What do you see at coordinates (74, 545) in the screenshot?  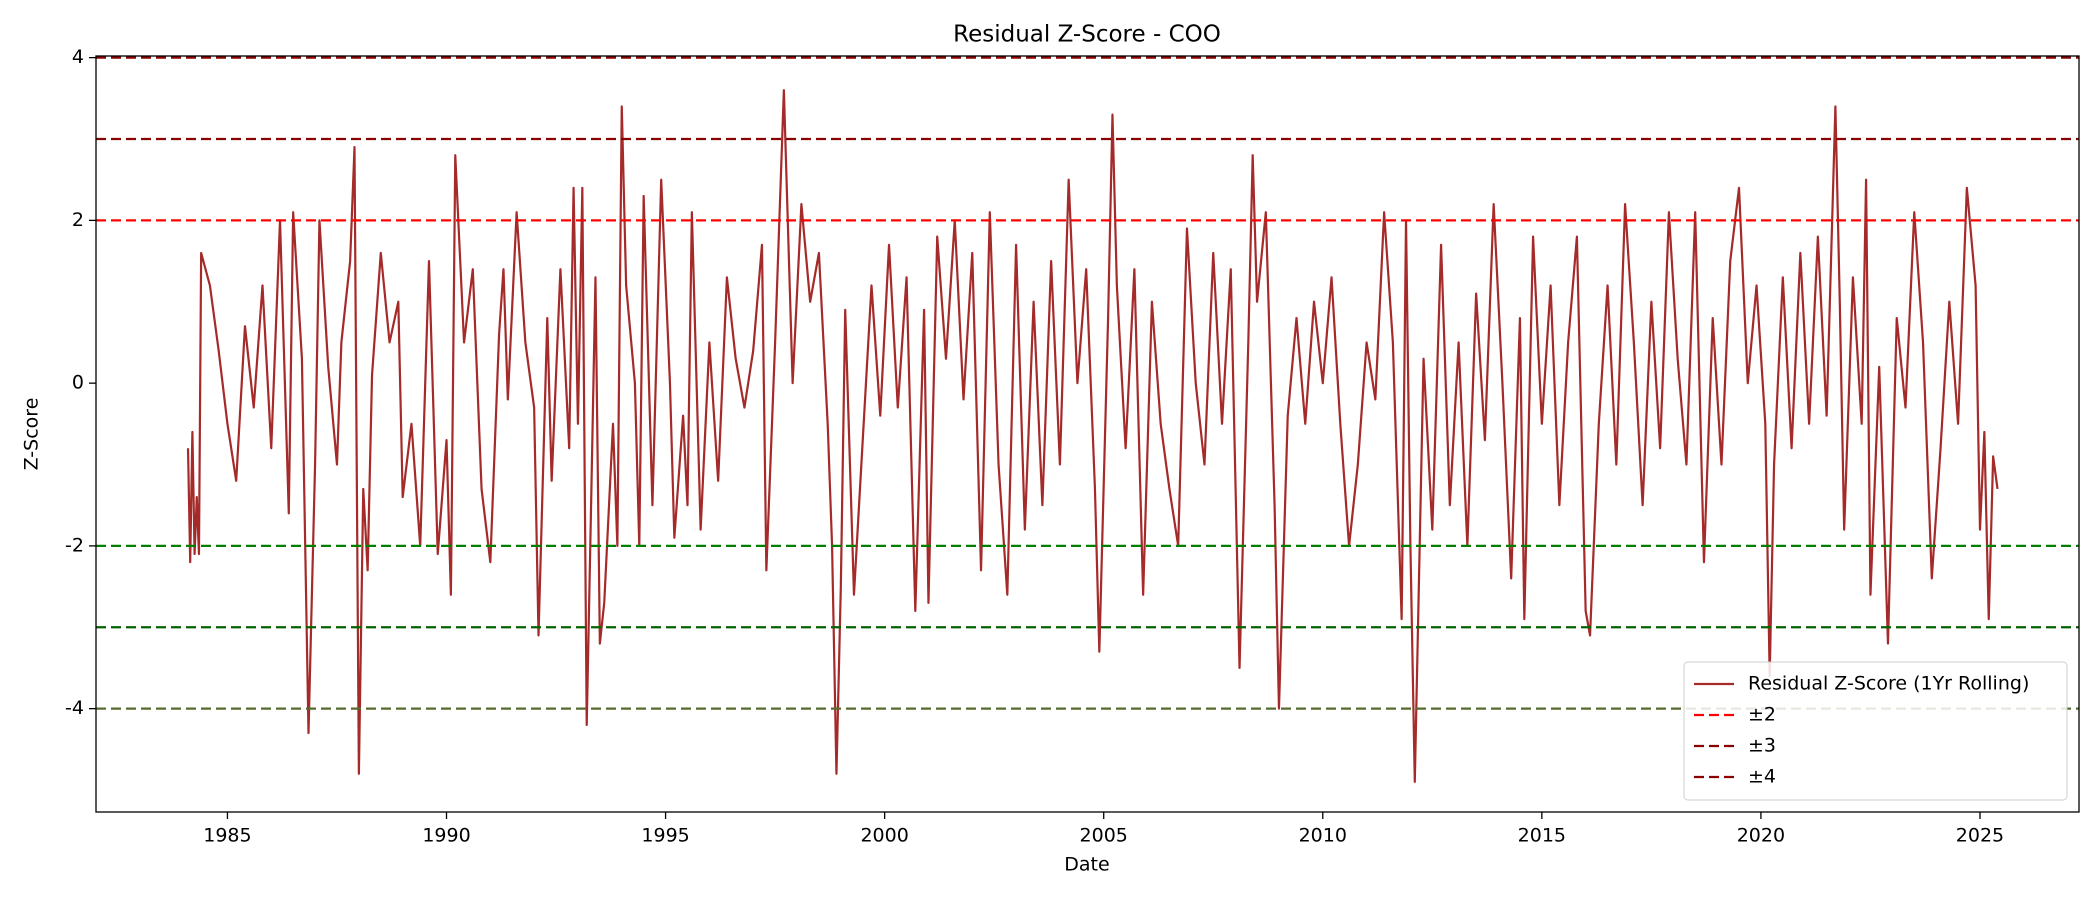 I see `y-tick-label: -2` at bounding box center [74, 545].